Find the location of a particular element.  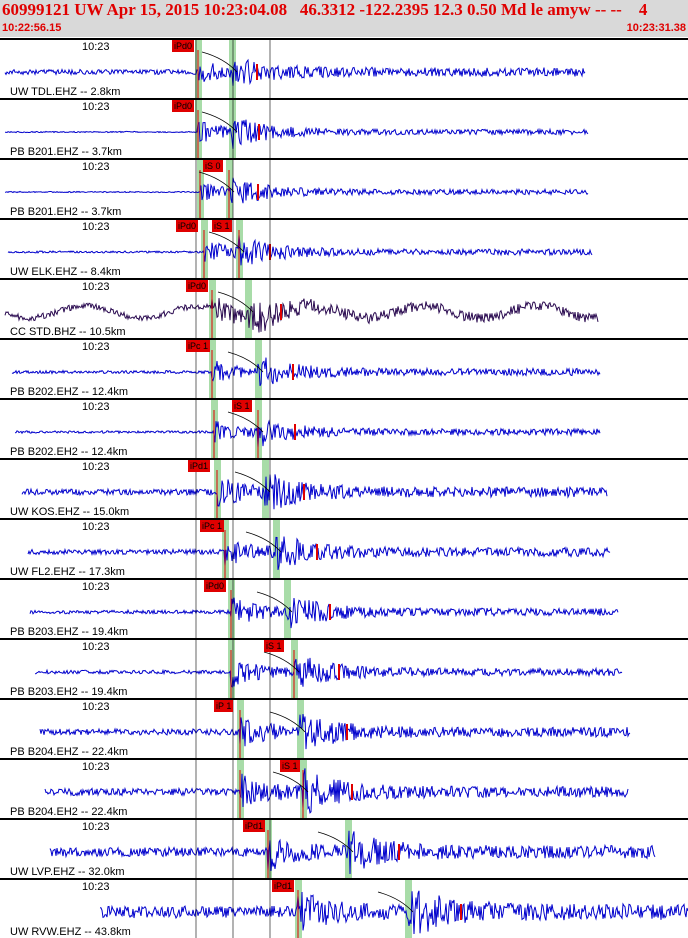

phase-pick-flag: iS 0 is located at coordinates (213, 166).